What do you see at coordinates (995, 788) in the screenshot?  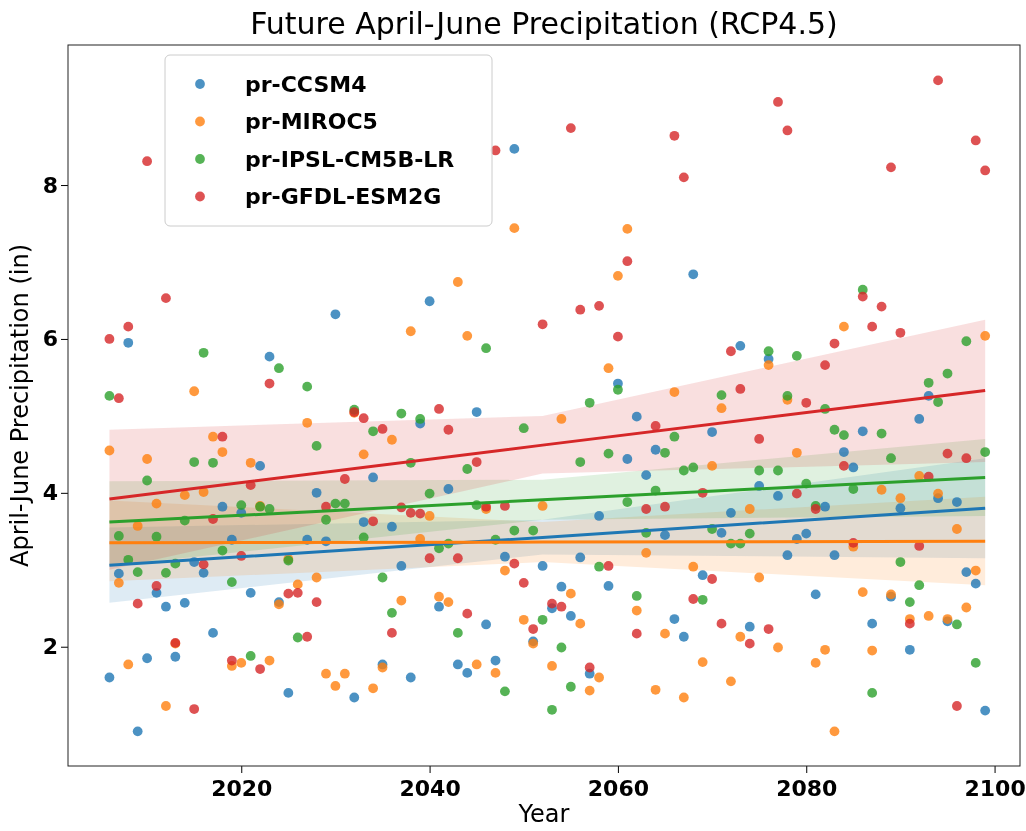 I see `x-tick-label: 2100` at bounding box center [995, 788].